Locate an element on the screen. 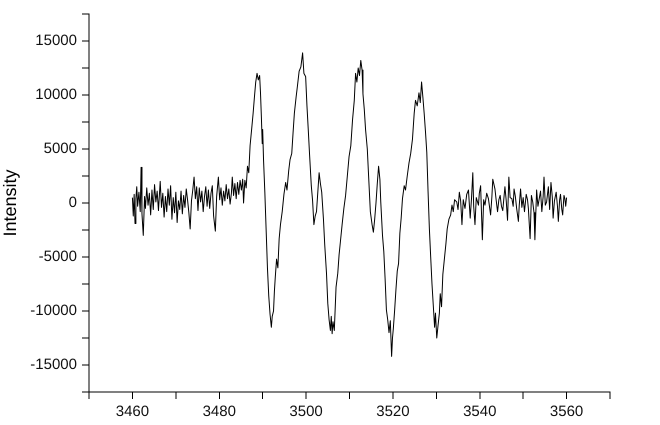 The width and height of the screenshot is (660, 425). x-tick-label: 3480 is located at coordinates (219, 411).